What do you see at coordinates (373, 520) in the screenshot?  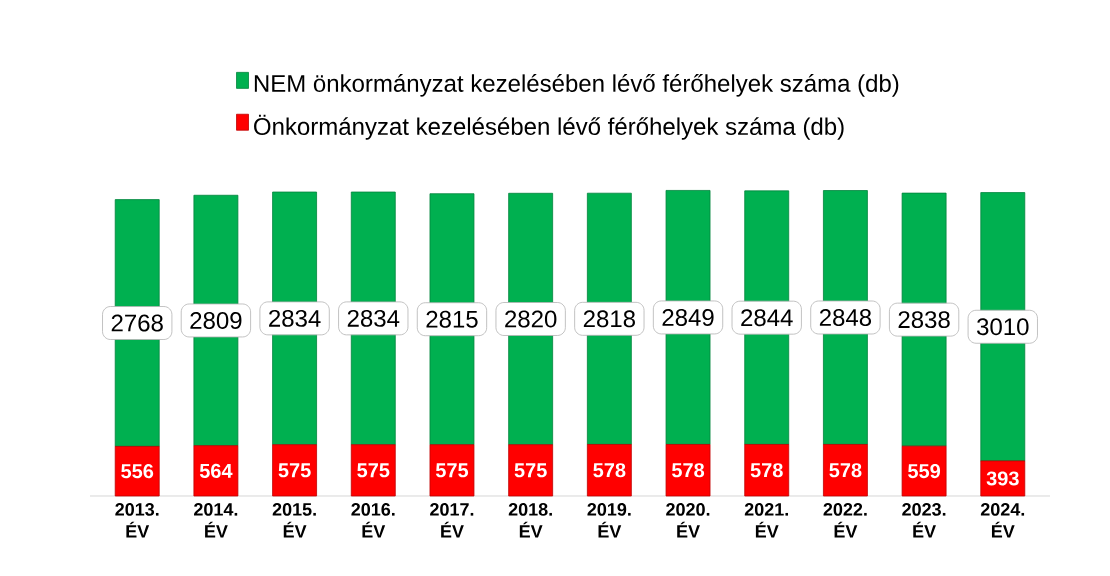 I see `x-tick-label: 2016. ÉV` at bounding box center [373, 520].